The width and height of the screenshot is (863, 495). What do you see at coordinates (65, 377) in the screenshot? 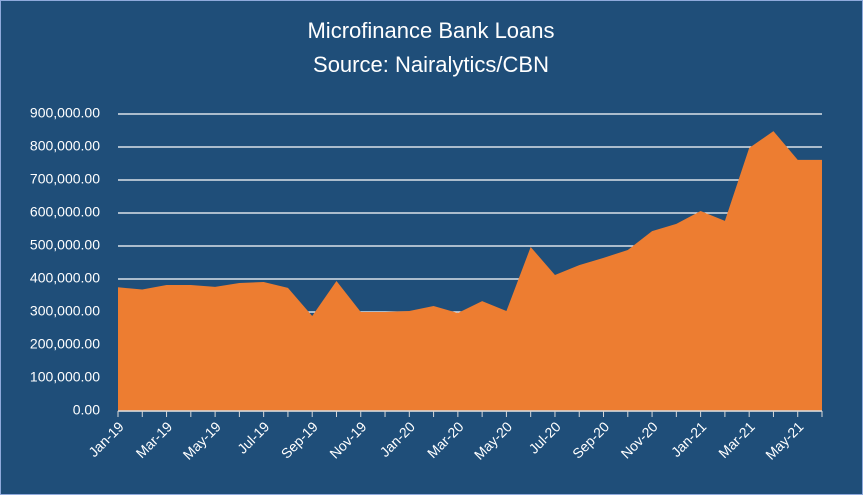
I see `y-tick-label: 100,000.00` at bounding box center [65, 377].